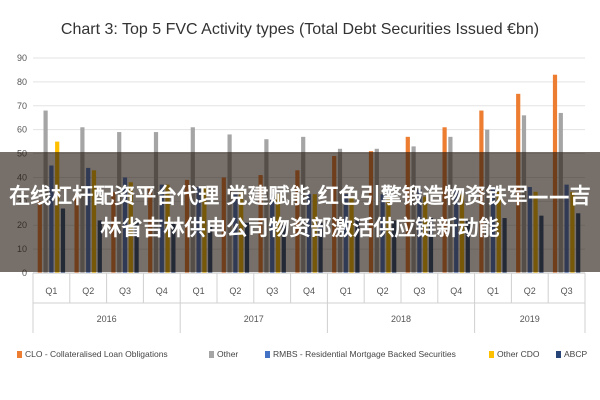  Describe the element at coordinates (107, 319) in the screenshot. I see `year-label: 2016` at that location.